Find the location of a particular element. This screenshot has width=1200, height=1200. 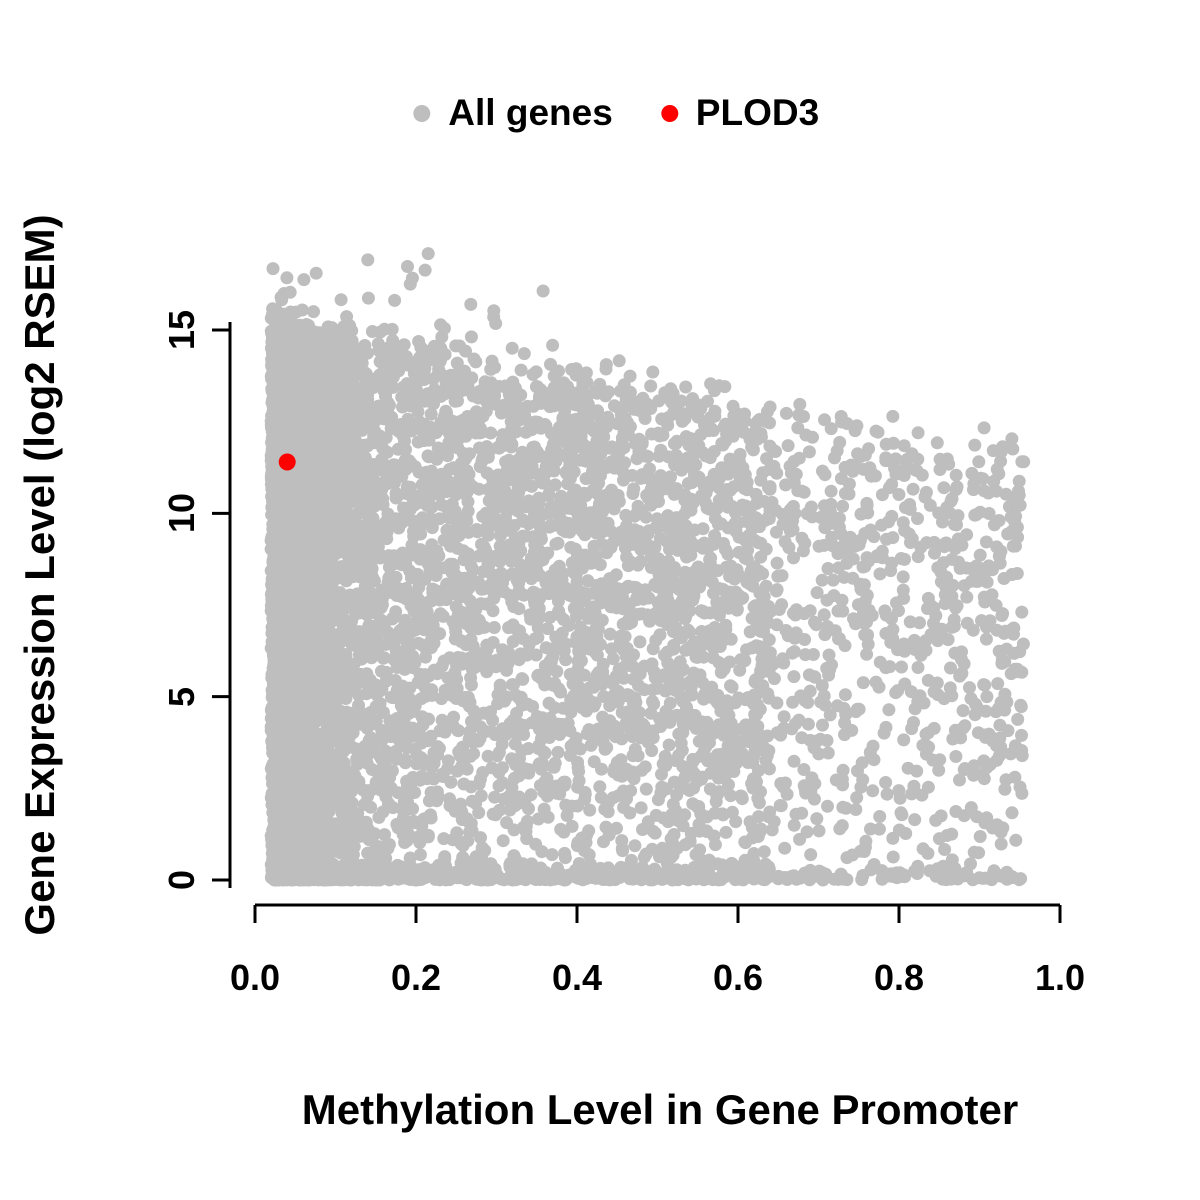

legend-item-plod3: PLOD3 is located at coordinates (740, 113).